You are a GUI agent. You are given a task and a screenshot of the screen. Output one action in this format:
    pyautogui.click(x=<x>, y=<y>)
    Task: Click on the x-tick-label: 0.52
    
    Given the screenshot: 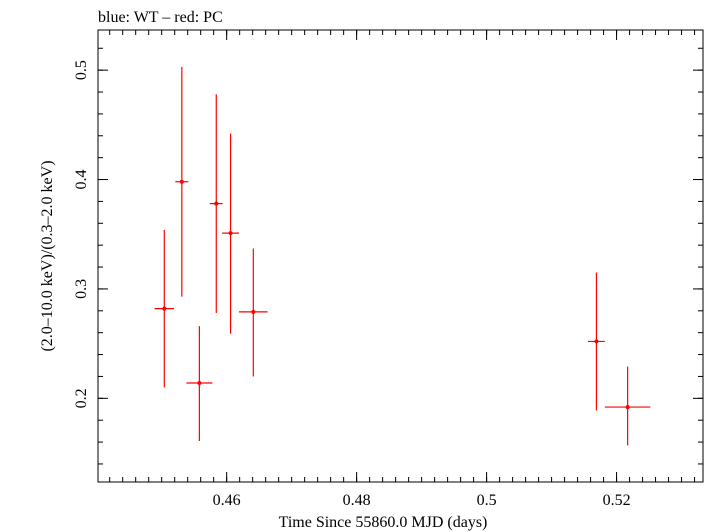 What is the action you would take?
    pyautogui.click(x=617, y=500)
    